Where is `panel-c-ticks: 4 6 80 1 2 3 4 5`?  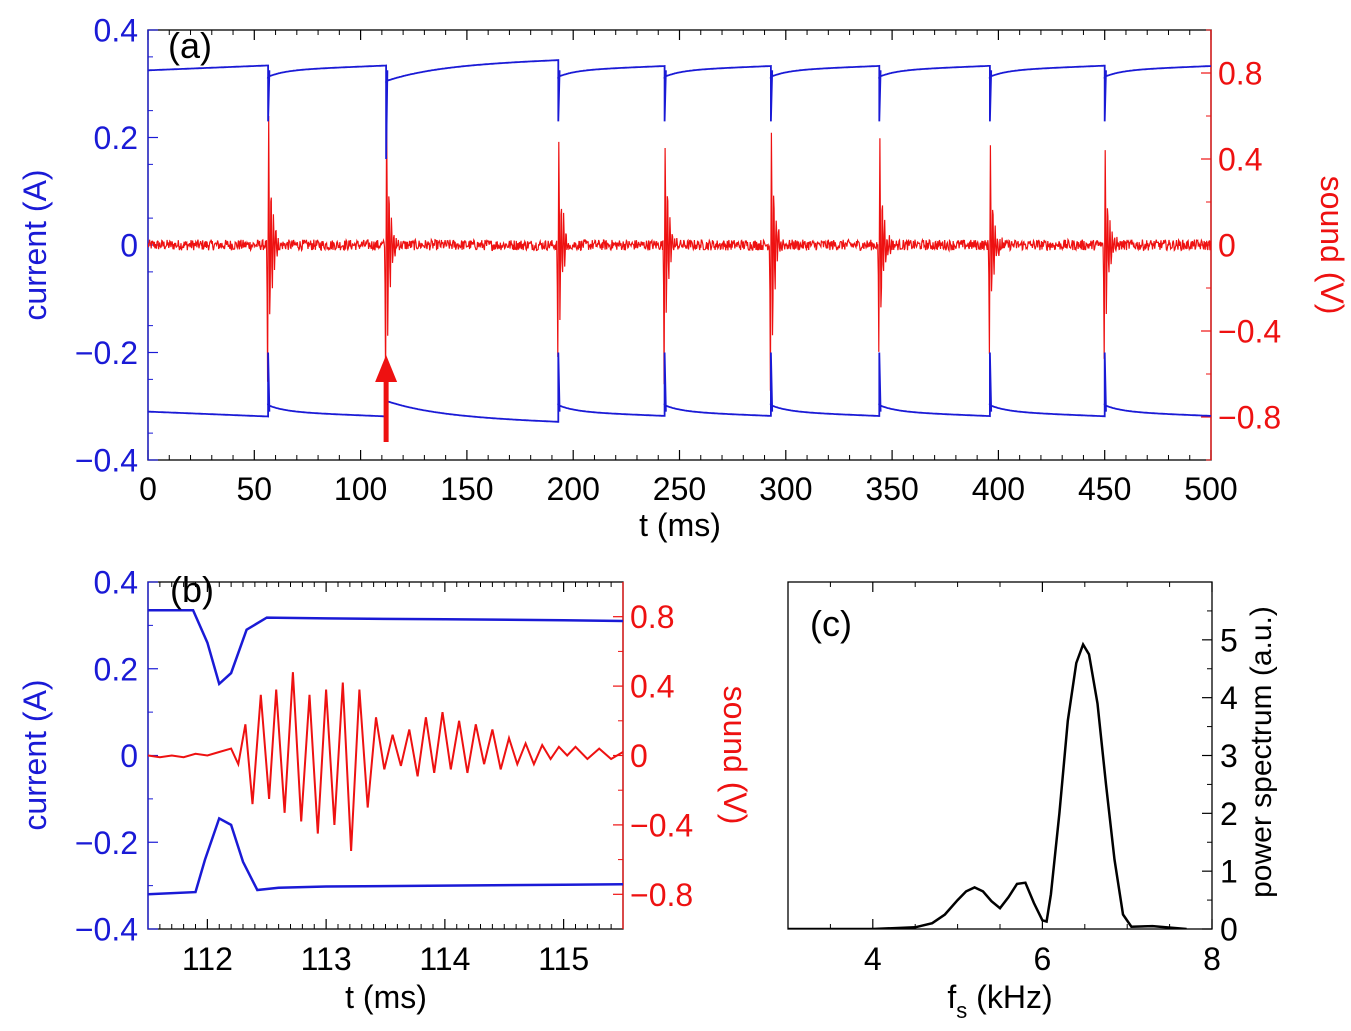 panel-c-ticks: 4 6 80 1 2 3 4 5 is located at coordinates (1033, 779).